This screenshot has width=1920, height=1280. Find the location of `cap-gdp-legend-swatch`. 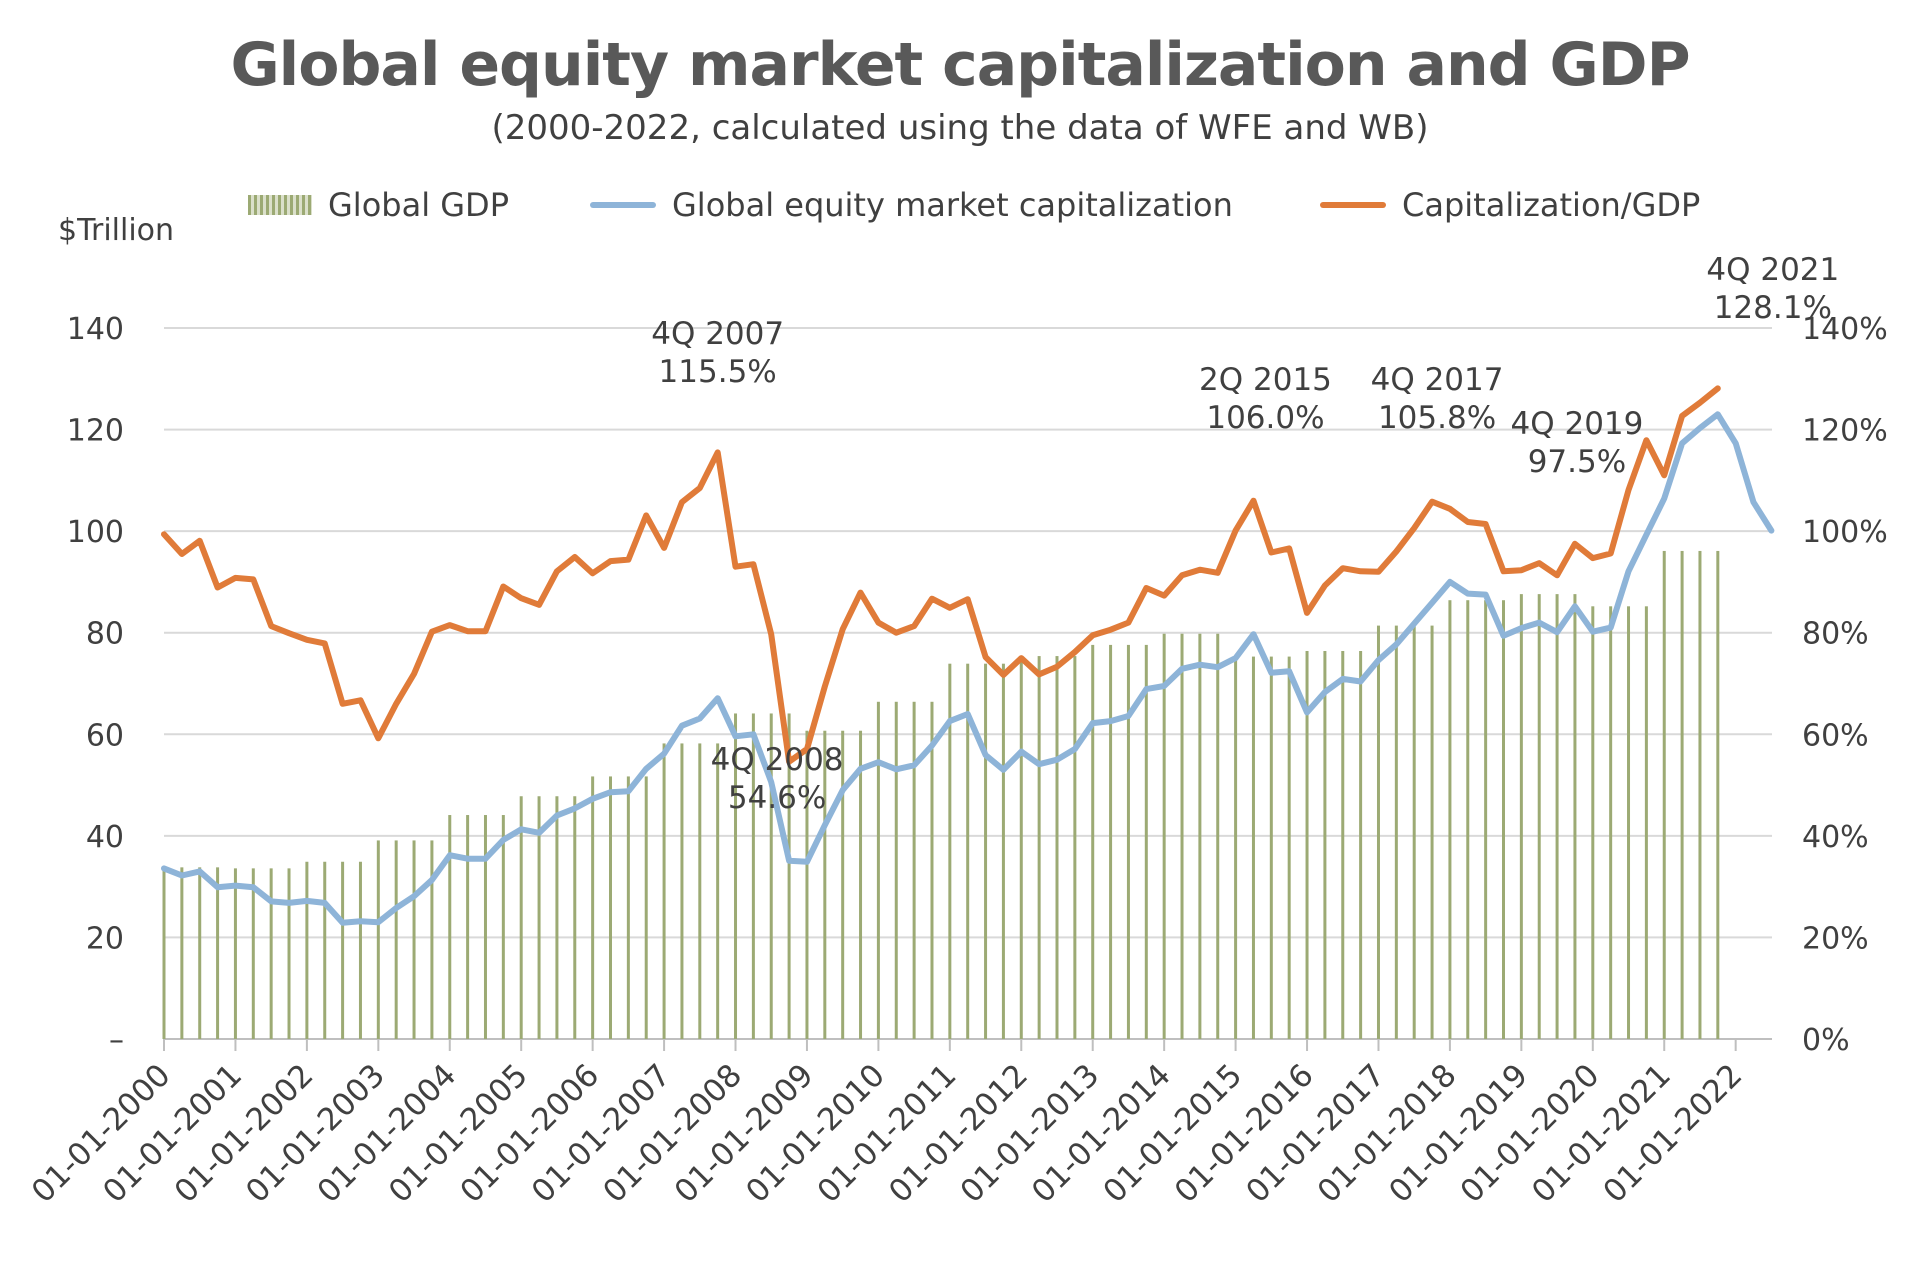

cap-gdp-legend-swatch is located at coordinates (1353, 205).